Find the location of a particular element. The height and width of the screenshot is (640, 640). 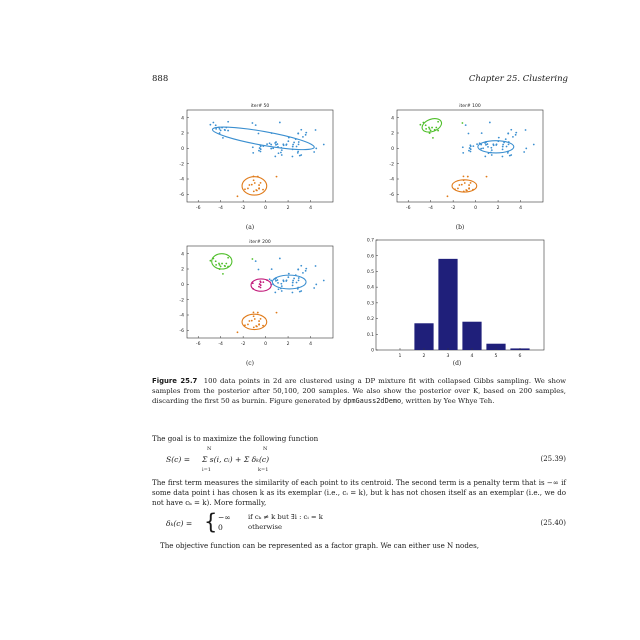

figure-panel-b: iter# 100 -6 -4 -2 0 2 4 4 2 0 -2 -4 -6 is located at coordinates (465, 163).